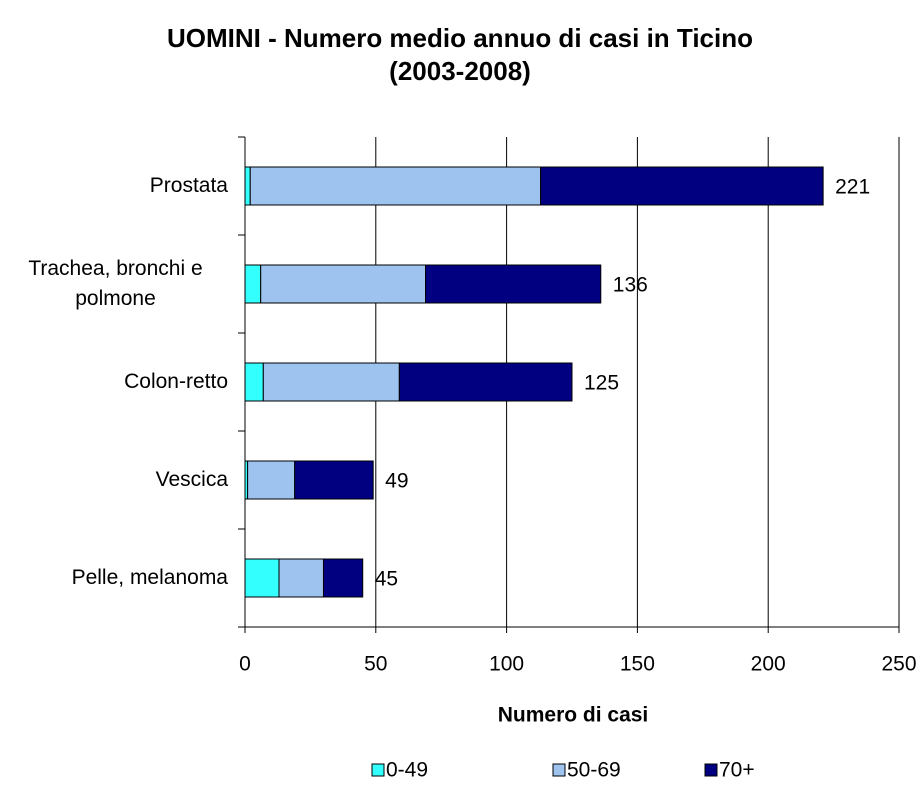 Image resolution: width=920 pixels, height=785 pixels. Describe the element at coordinates (149, 577) in the screenshot. I see `y-tick-label: Pelle, melanoma` at that location.